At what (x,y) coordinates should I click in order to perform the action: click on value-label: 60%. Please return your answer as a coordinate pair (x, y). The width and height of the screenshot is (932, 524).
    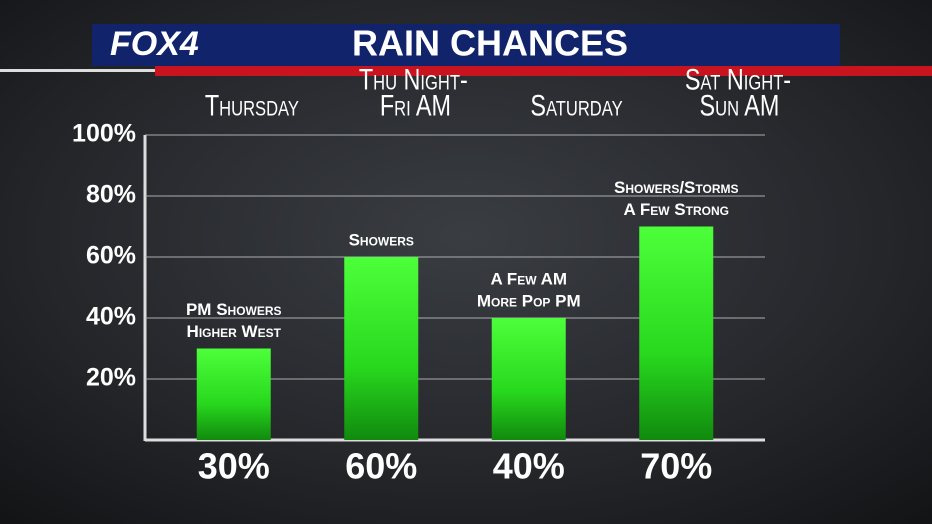
    Looking at the image, I should click on (381, 466).